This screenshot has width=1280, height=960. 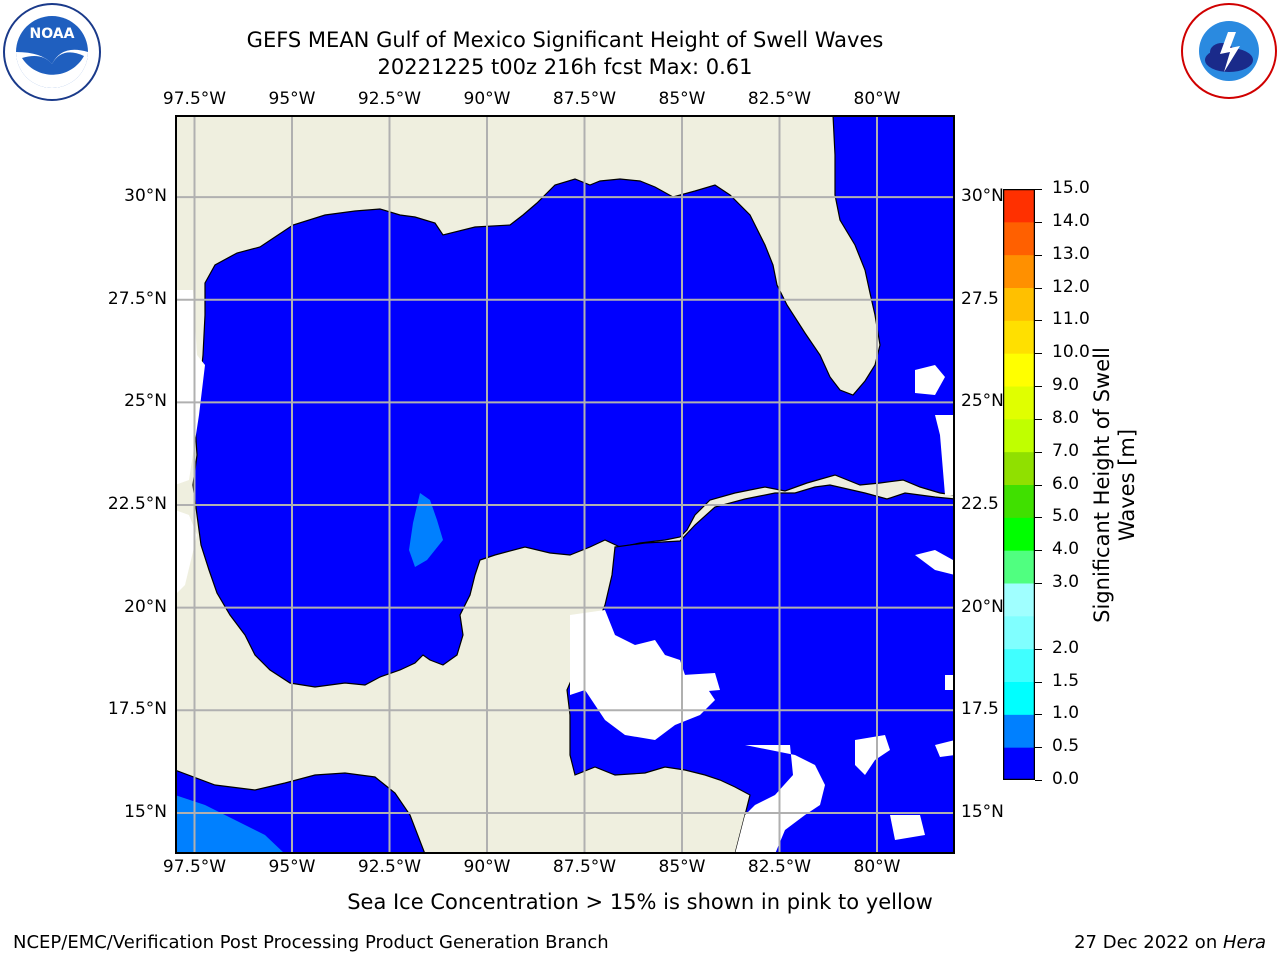 What do you see at coordinates (137, 298) in the screenshot?
I see `lat-tick-label: 27.5°N` at bounding box center [137, 298].